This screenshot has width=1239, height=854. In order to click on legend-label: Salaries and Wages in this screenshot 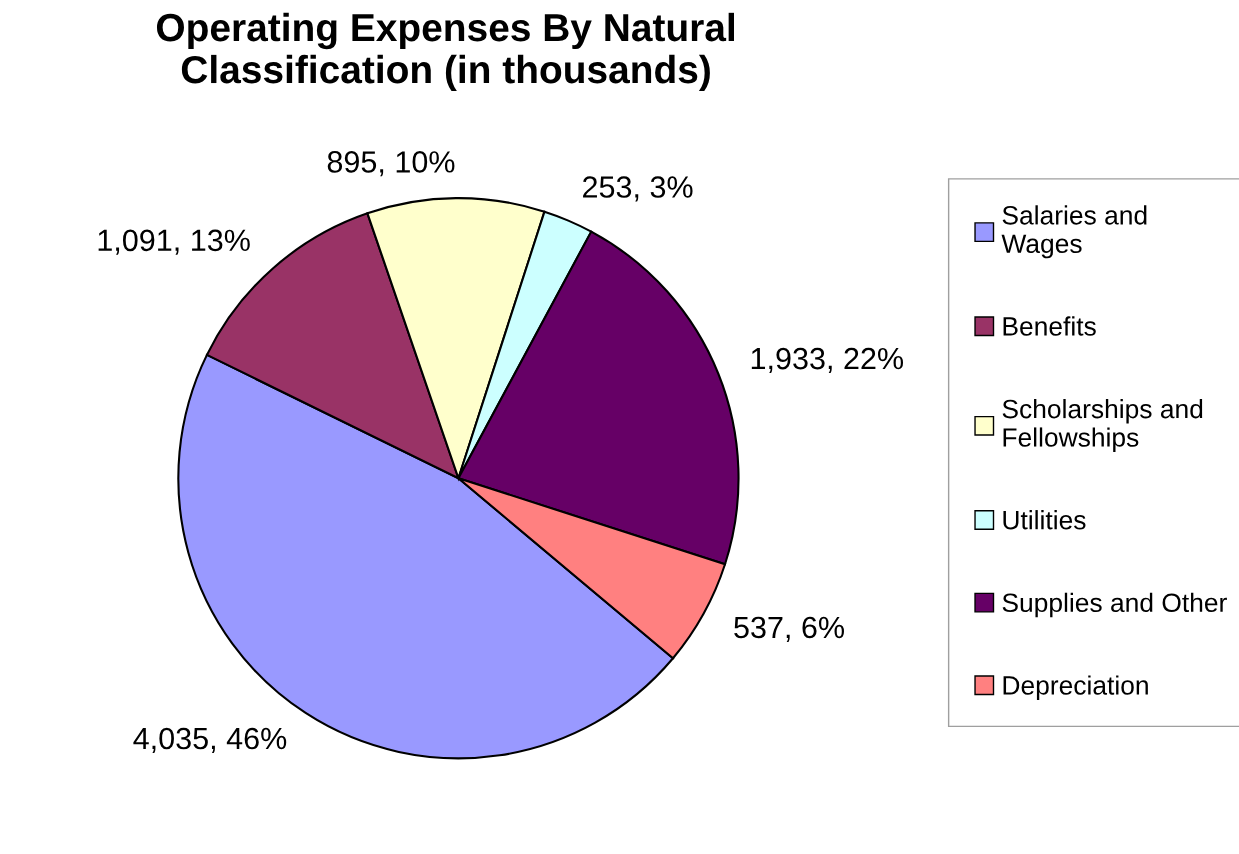, I will do `click(1074, 232)`.